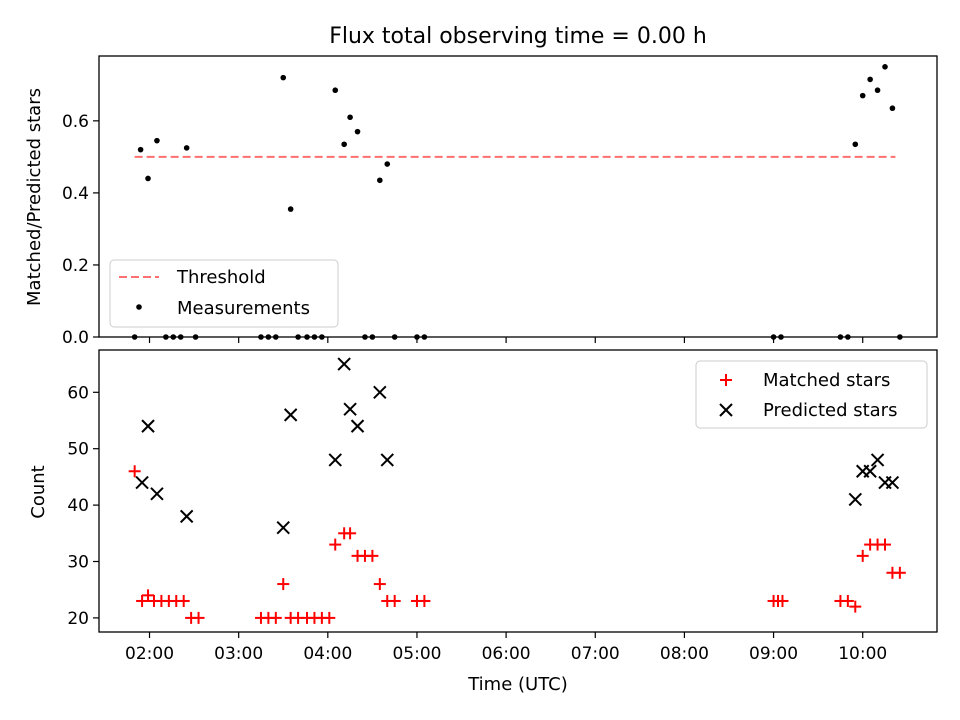 The height and width of the screenshot is (720, 960). I want to click on legend-predicted-swatch, so click(726, 410).